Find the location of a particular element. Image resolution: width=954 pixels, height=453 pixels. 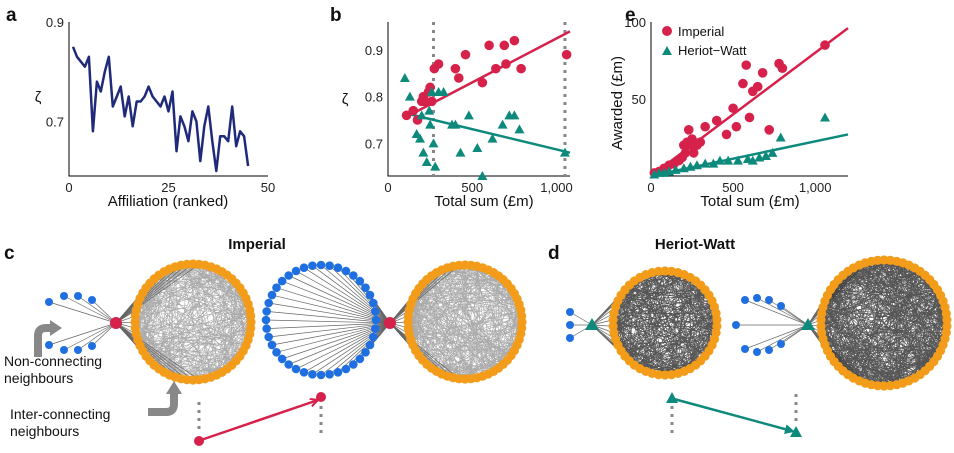

panel-label-c: c is located at coordinates (9, 253).